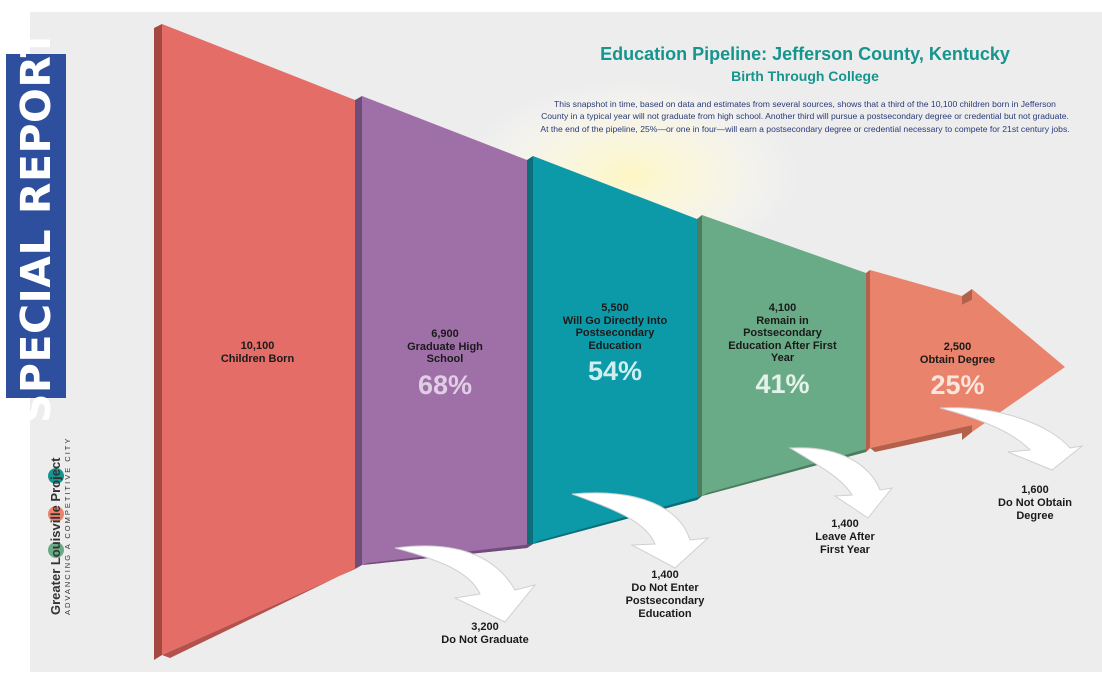  I want to click on dropout-1-label: 3,200 Do Not Graduate, so click(485, 634).